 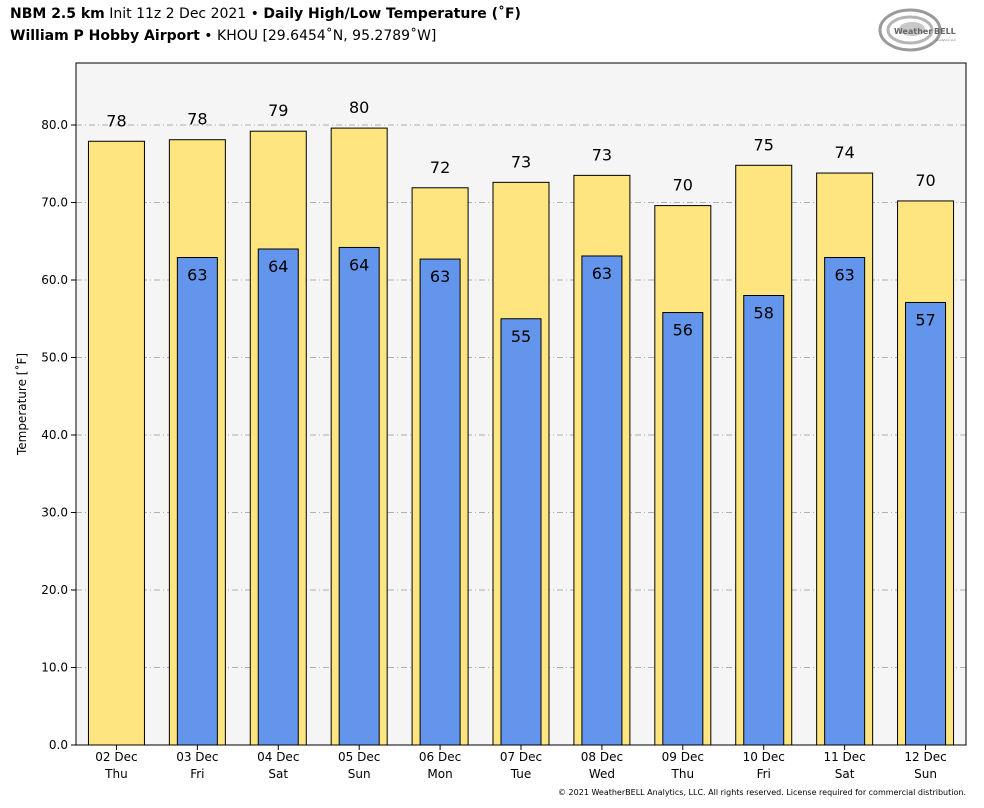 I want to click on product-name: Daily High/Low Temperature (˚F), so click(x=392, y=14).